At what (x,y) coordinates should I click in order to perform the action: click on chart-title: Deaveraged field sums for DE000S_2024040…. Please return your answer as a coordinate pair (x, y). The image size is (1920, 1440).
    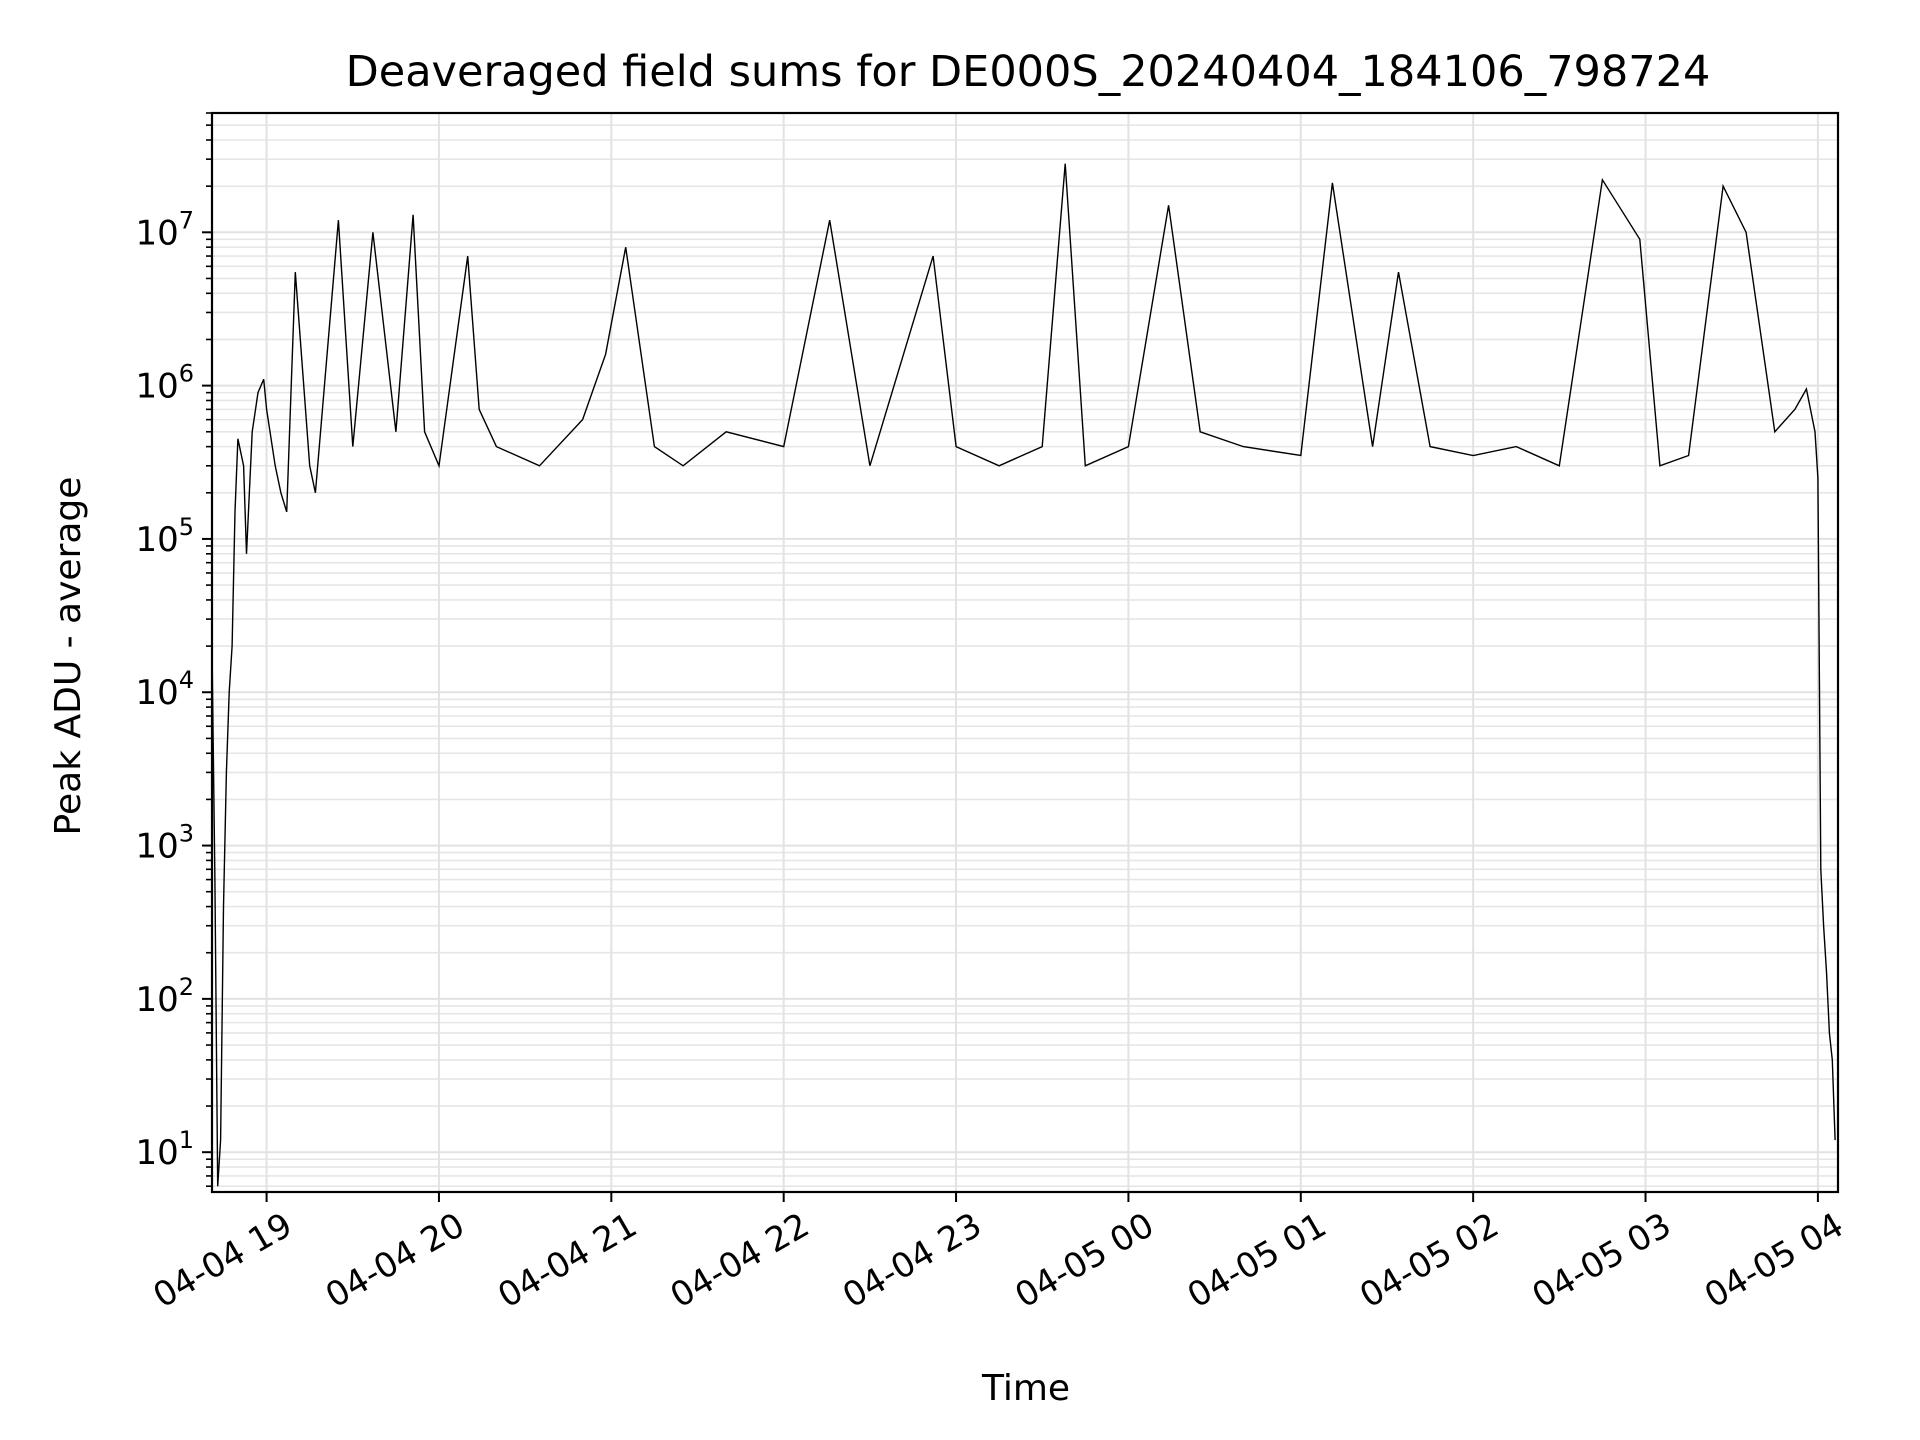
    Looking at the image, I should click on (1028, 72).